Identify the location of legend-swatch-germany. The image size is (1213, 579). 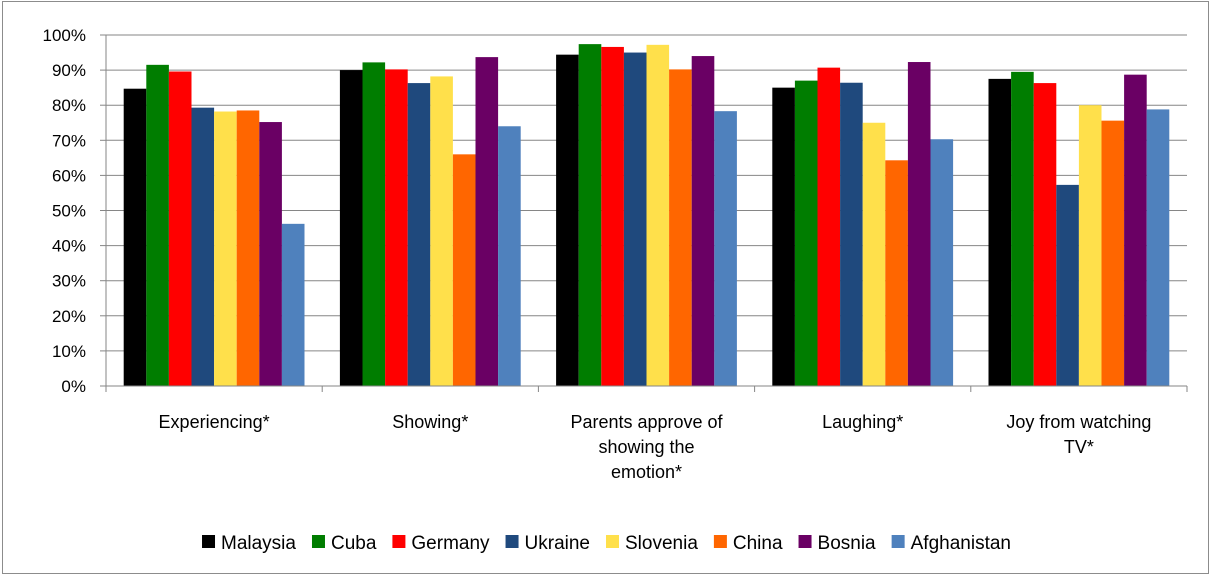
(398, 541).